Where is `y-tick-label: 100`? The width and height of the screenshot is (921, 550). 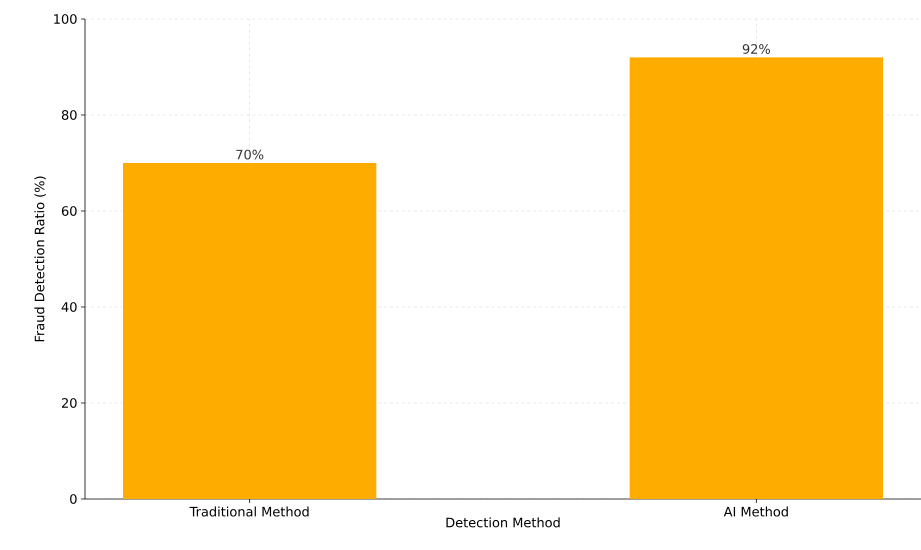
y-tick-label: 100 is located at coordinates (65, 19).